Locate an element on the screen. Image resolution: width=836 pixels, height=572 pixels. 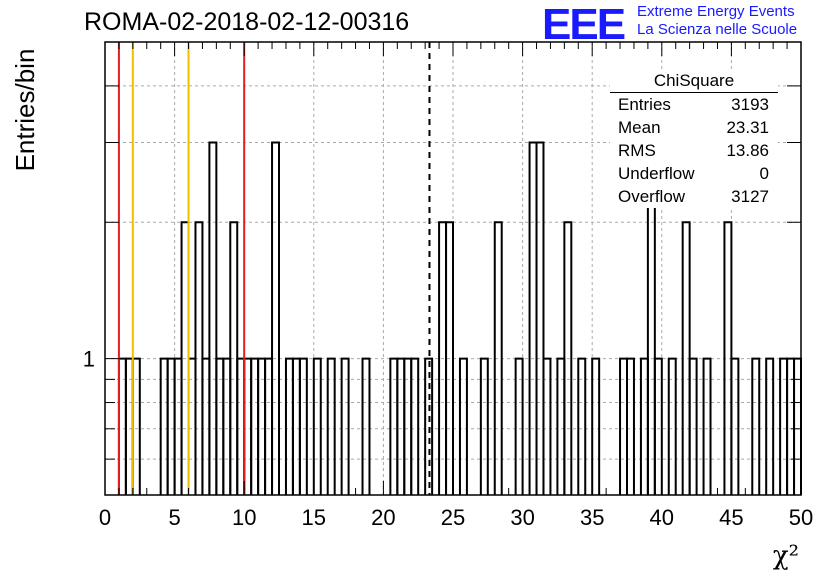
y-axis-label: Entries/bin is located at coordinates (25, 110).